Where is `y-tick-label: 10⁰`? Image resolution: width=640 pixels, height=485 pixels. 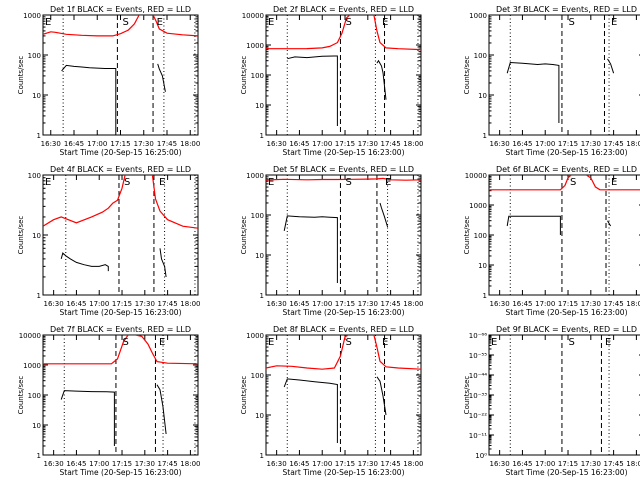
y-tick-label: 10⁰ is located at coordinates (481, 456).